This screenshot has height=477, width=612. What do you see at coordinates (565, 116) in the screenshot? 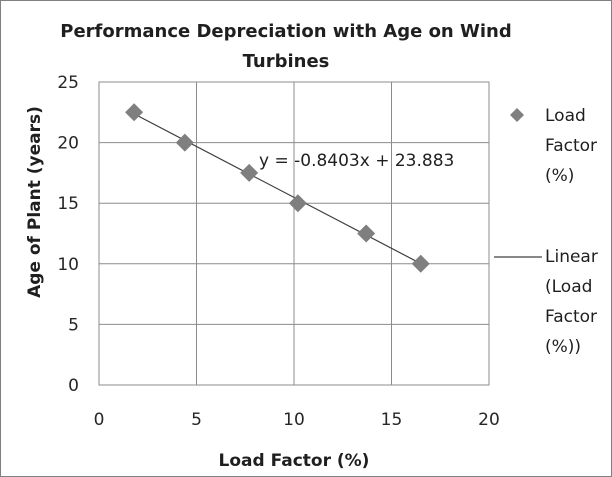
I see `legend-series-line-0: Load` at bounding box center [565, 116].